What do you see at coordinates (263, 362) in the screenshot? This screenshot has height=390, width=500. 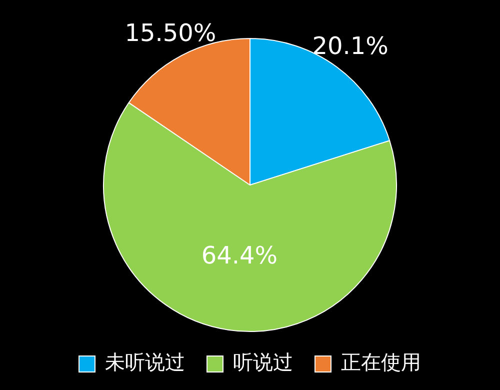 I see `legend-label: 听说过` at bounding box center [263, 362].